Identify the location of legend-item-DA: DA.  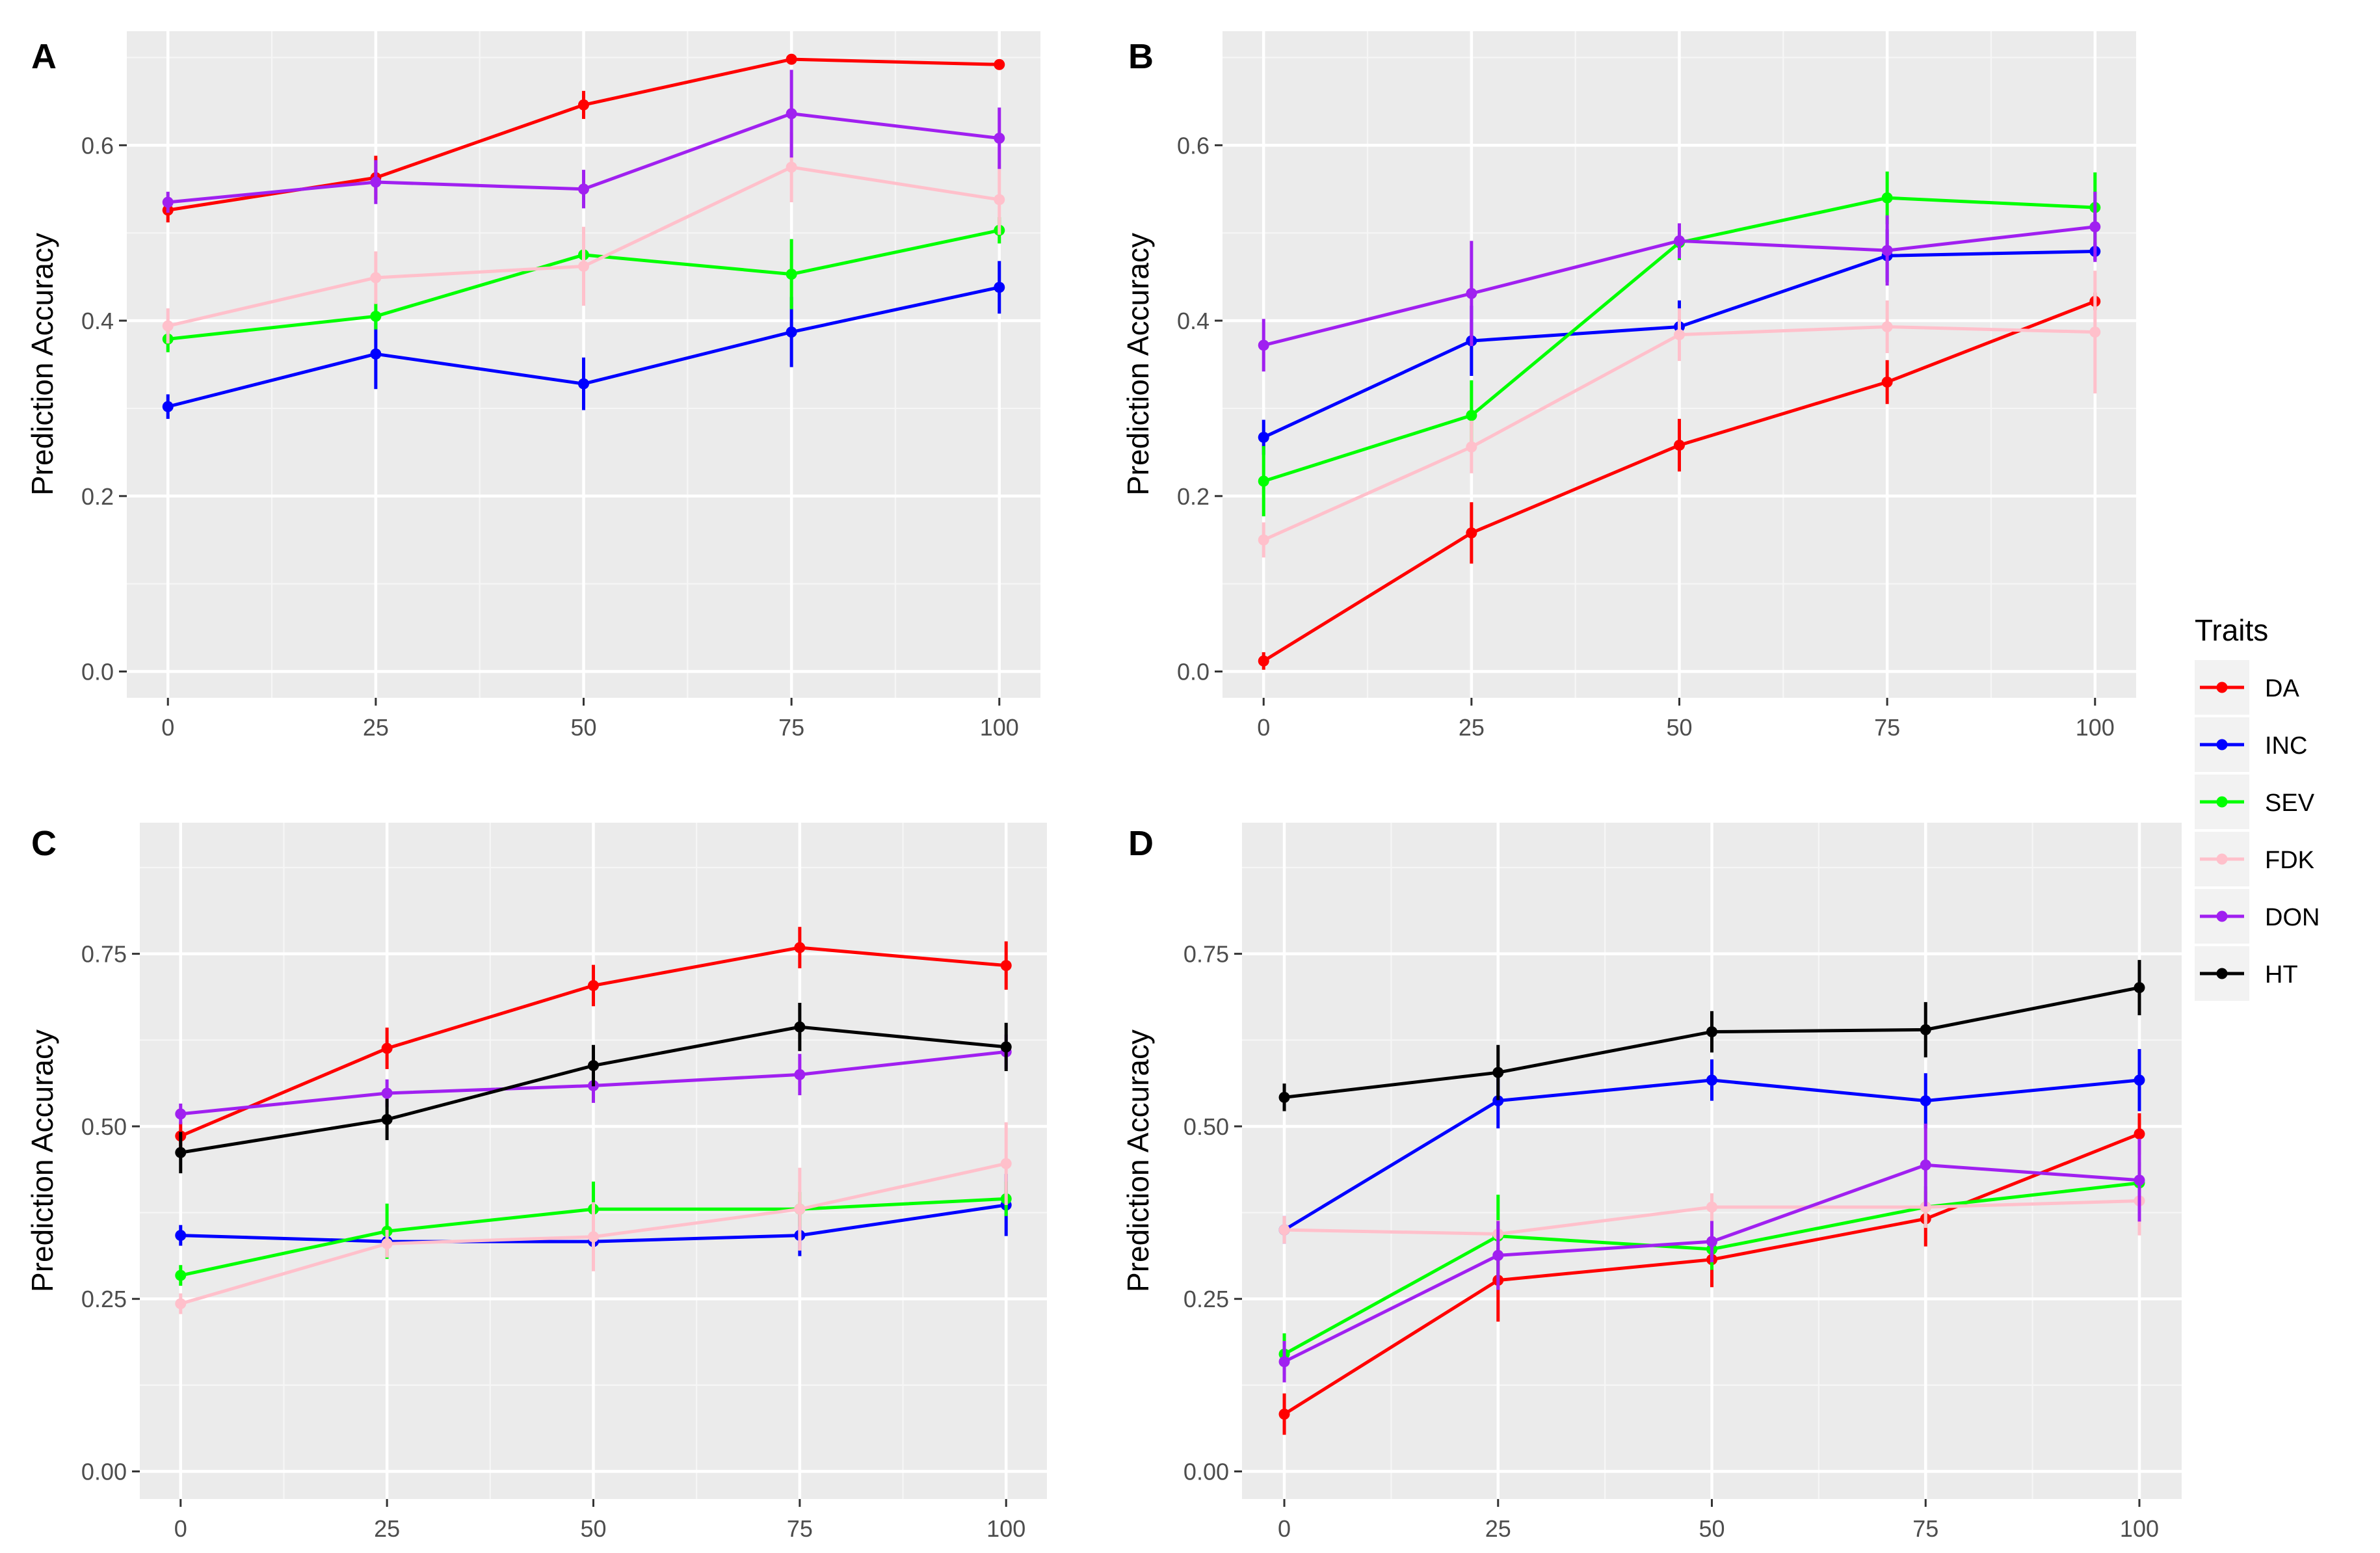
(2247, 687).